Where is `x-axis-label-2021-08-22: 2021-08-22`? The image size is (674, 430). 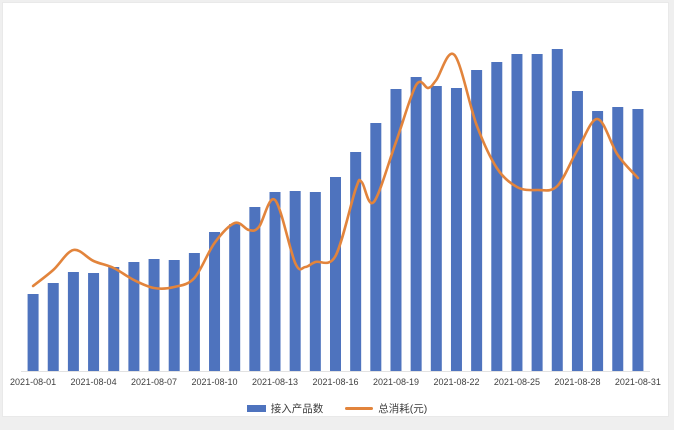
x-axis-label-2021-08-22: 2021-08-22 is located at coordinates (456, 382).